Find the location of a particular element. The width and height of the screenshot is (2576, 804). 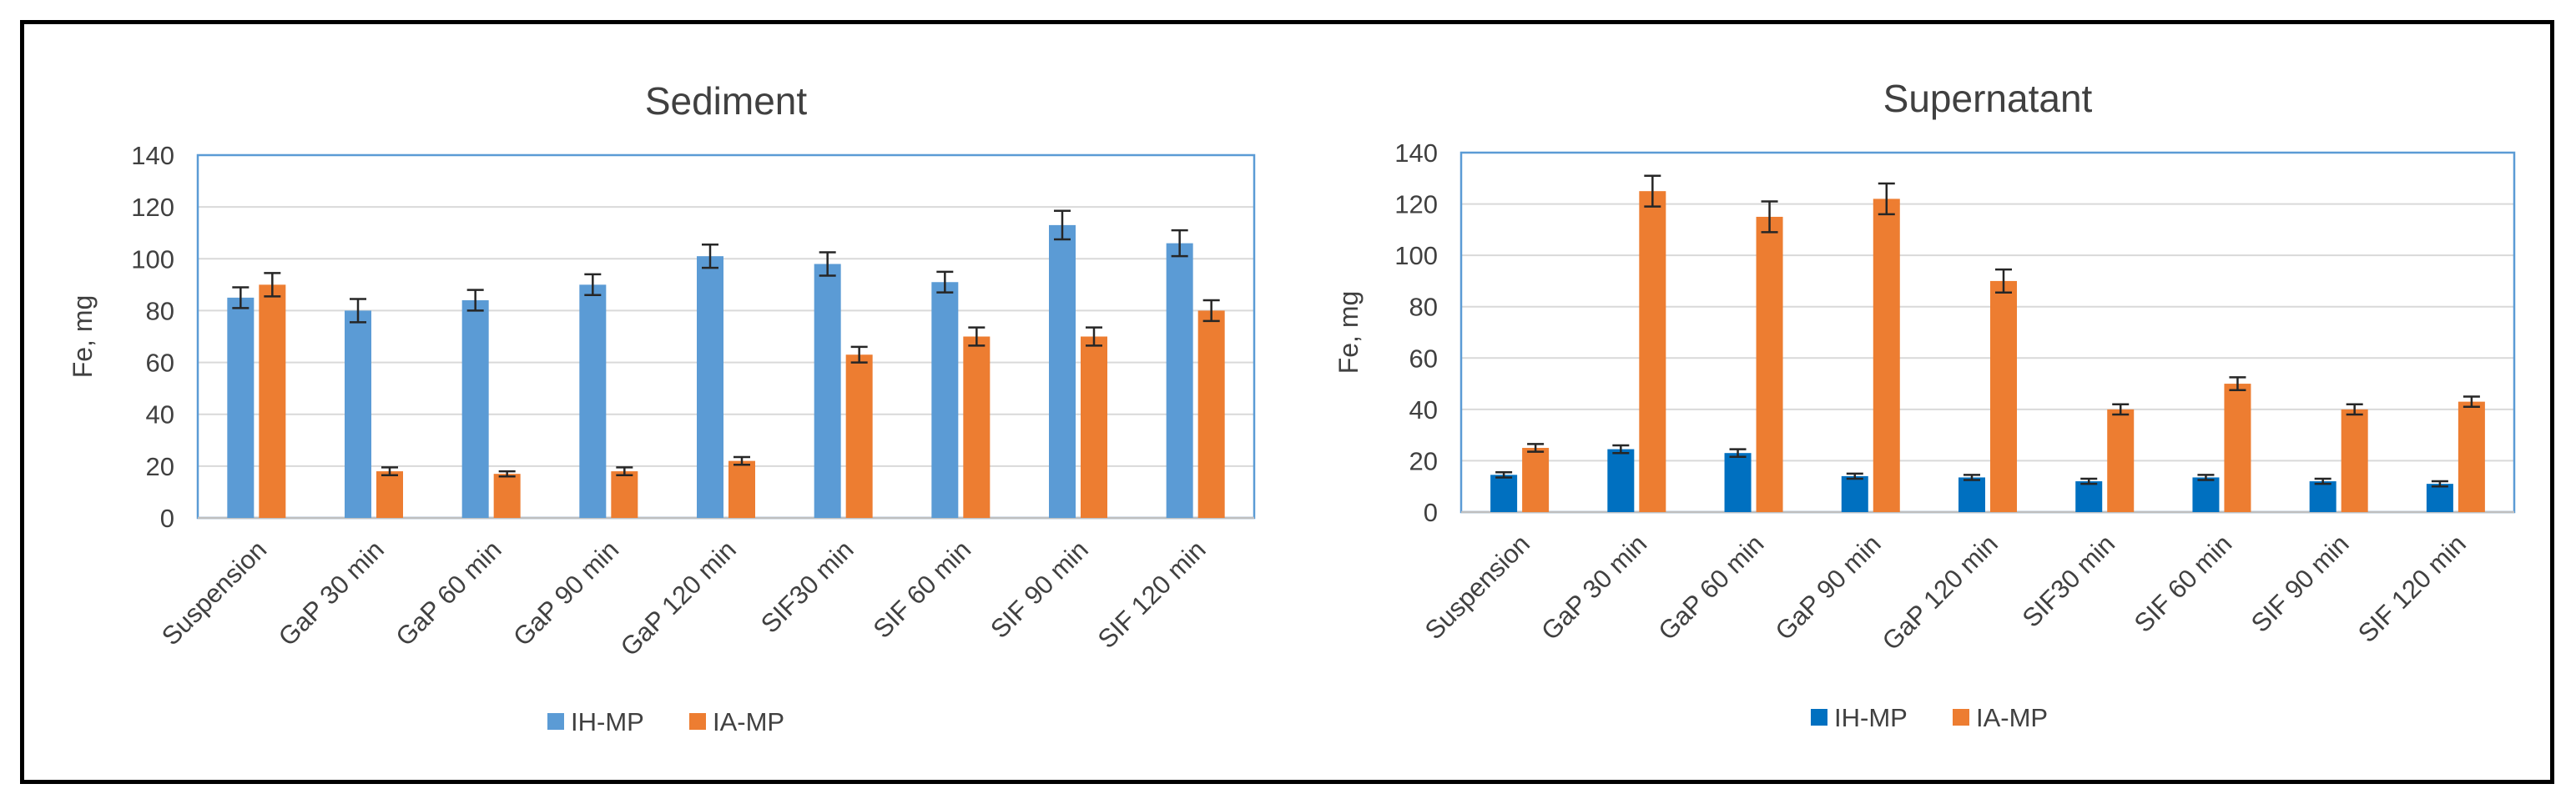

bar-ih-mp-gap-30-min is located at coordinates (358, 414).